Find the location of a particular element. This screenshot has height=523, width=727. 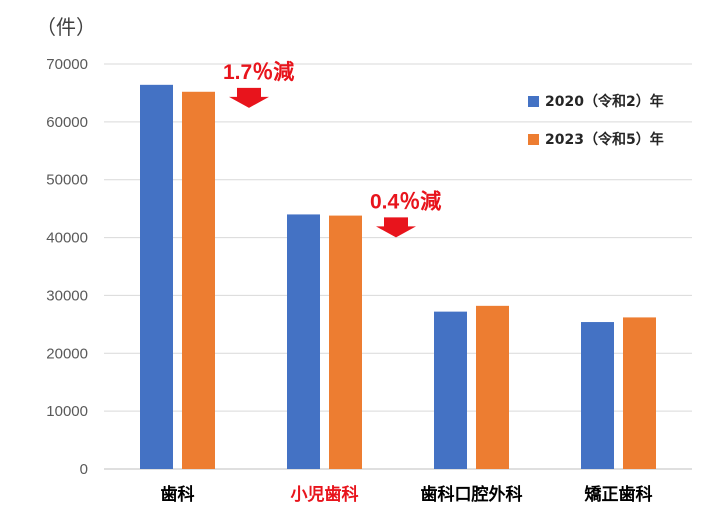

x-tick-label: 矯正歯科 is located at coordinates (619, 494).